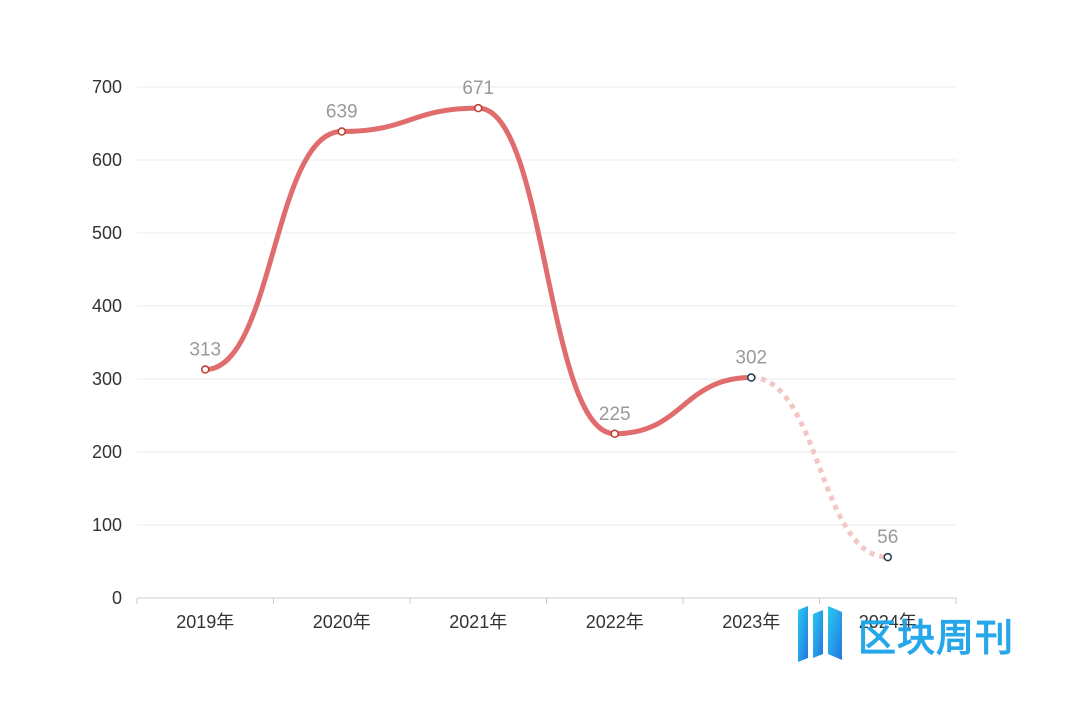  Describe the element at coordinates (819, 467) in the screenshot. I see `series-line-projected` at that location.